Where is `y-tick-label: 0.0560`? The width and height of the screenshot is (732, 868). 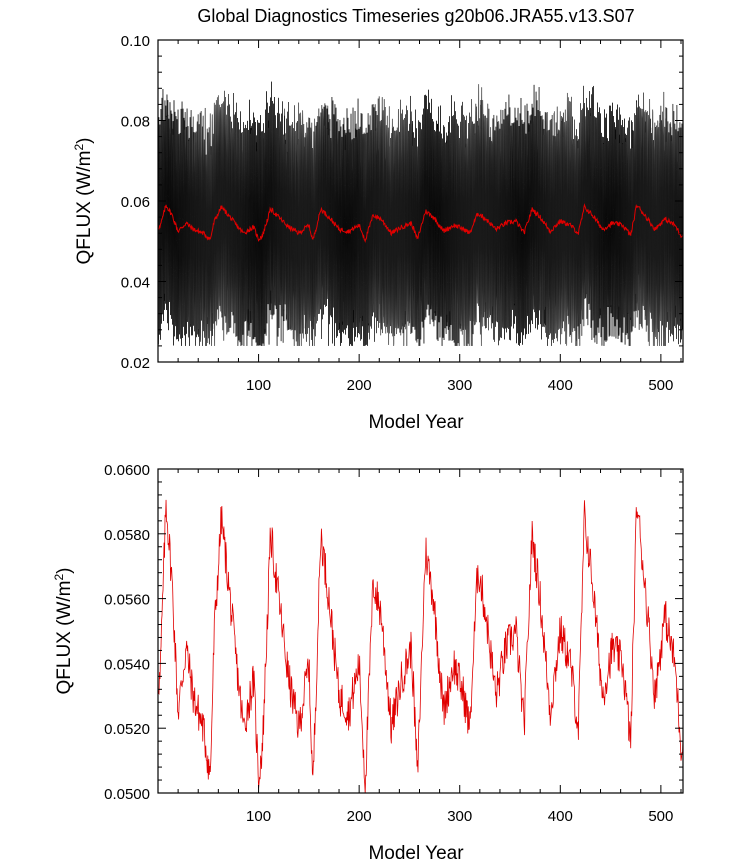 y-tick-label: 0.0560 is located at coordinates (127, 600).